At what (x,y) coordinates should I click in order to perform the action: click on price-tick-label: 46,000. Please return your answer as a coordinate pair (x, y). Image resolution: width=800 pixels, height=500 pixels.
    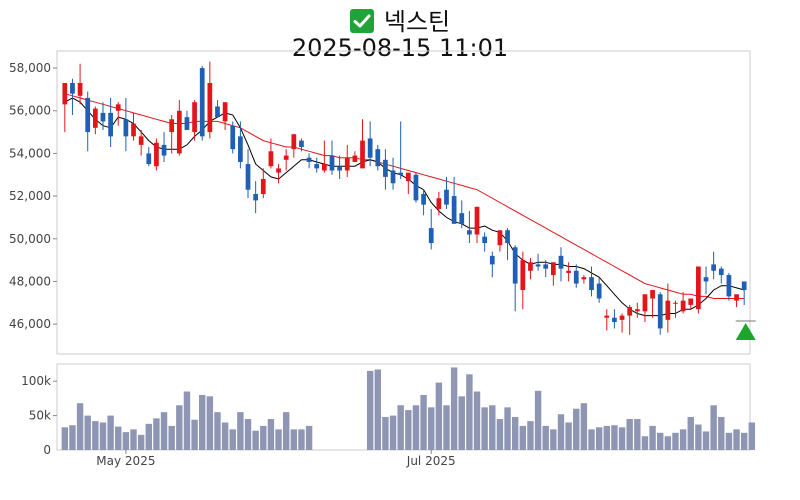
    Looking at the image, I should click on (30, 324).